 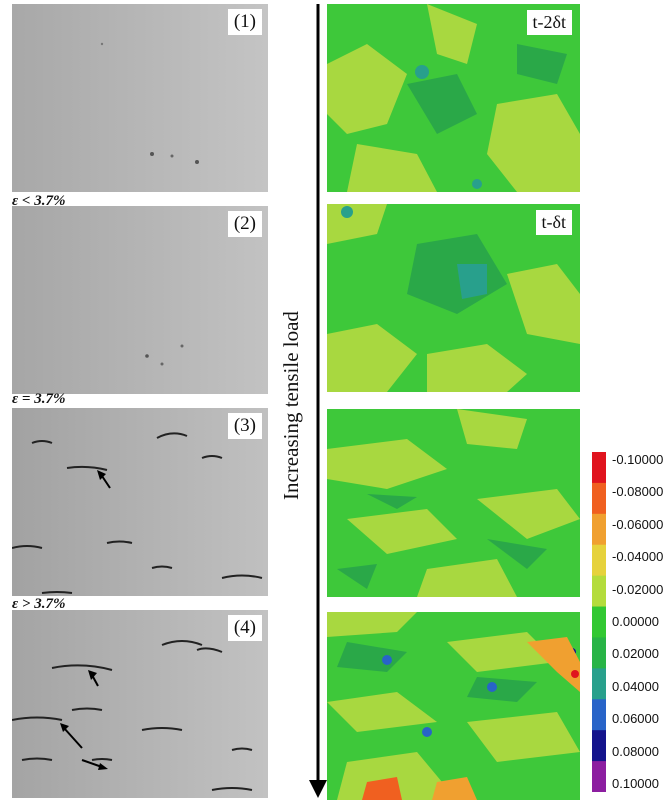 I want to click on colorbar, so click(x=599, y=622).